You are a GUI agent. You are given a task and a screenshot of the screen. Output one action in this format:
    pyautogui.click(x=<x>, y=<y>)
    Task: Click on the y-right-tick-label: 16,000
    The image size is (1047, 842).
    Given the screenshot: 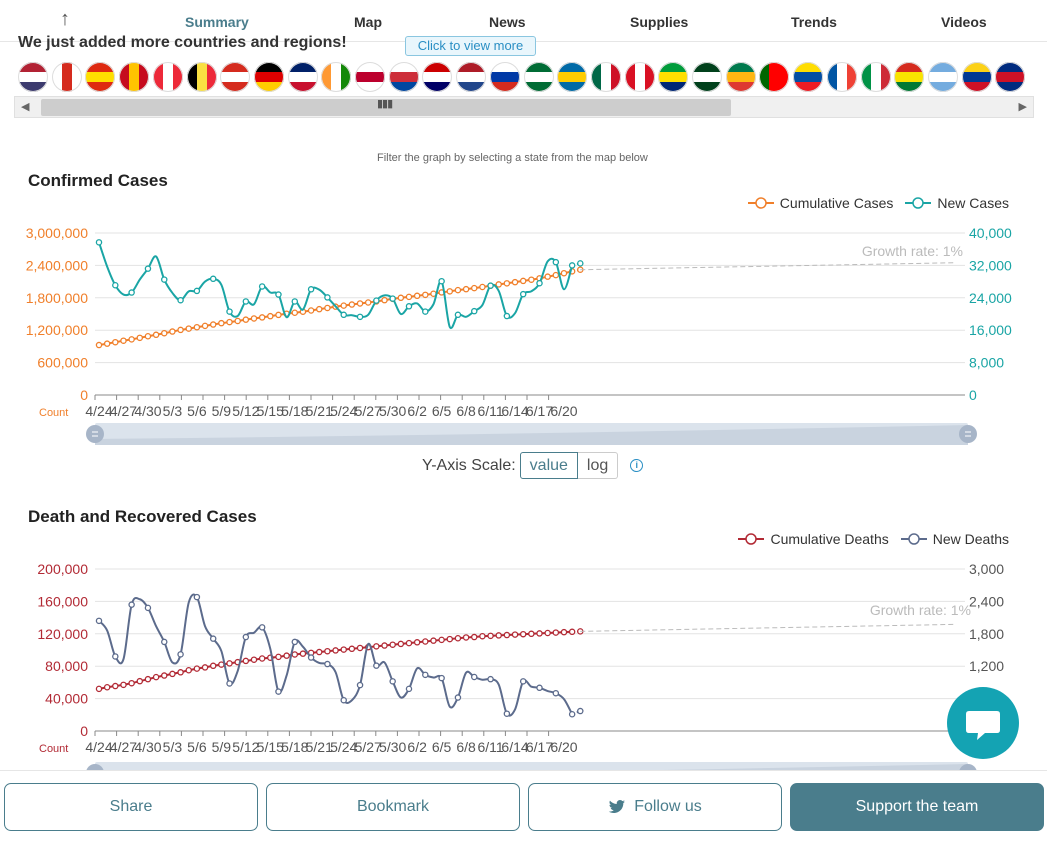 What is the action you would take?
    pyautogui.click(x=990, y=330)
    